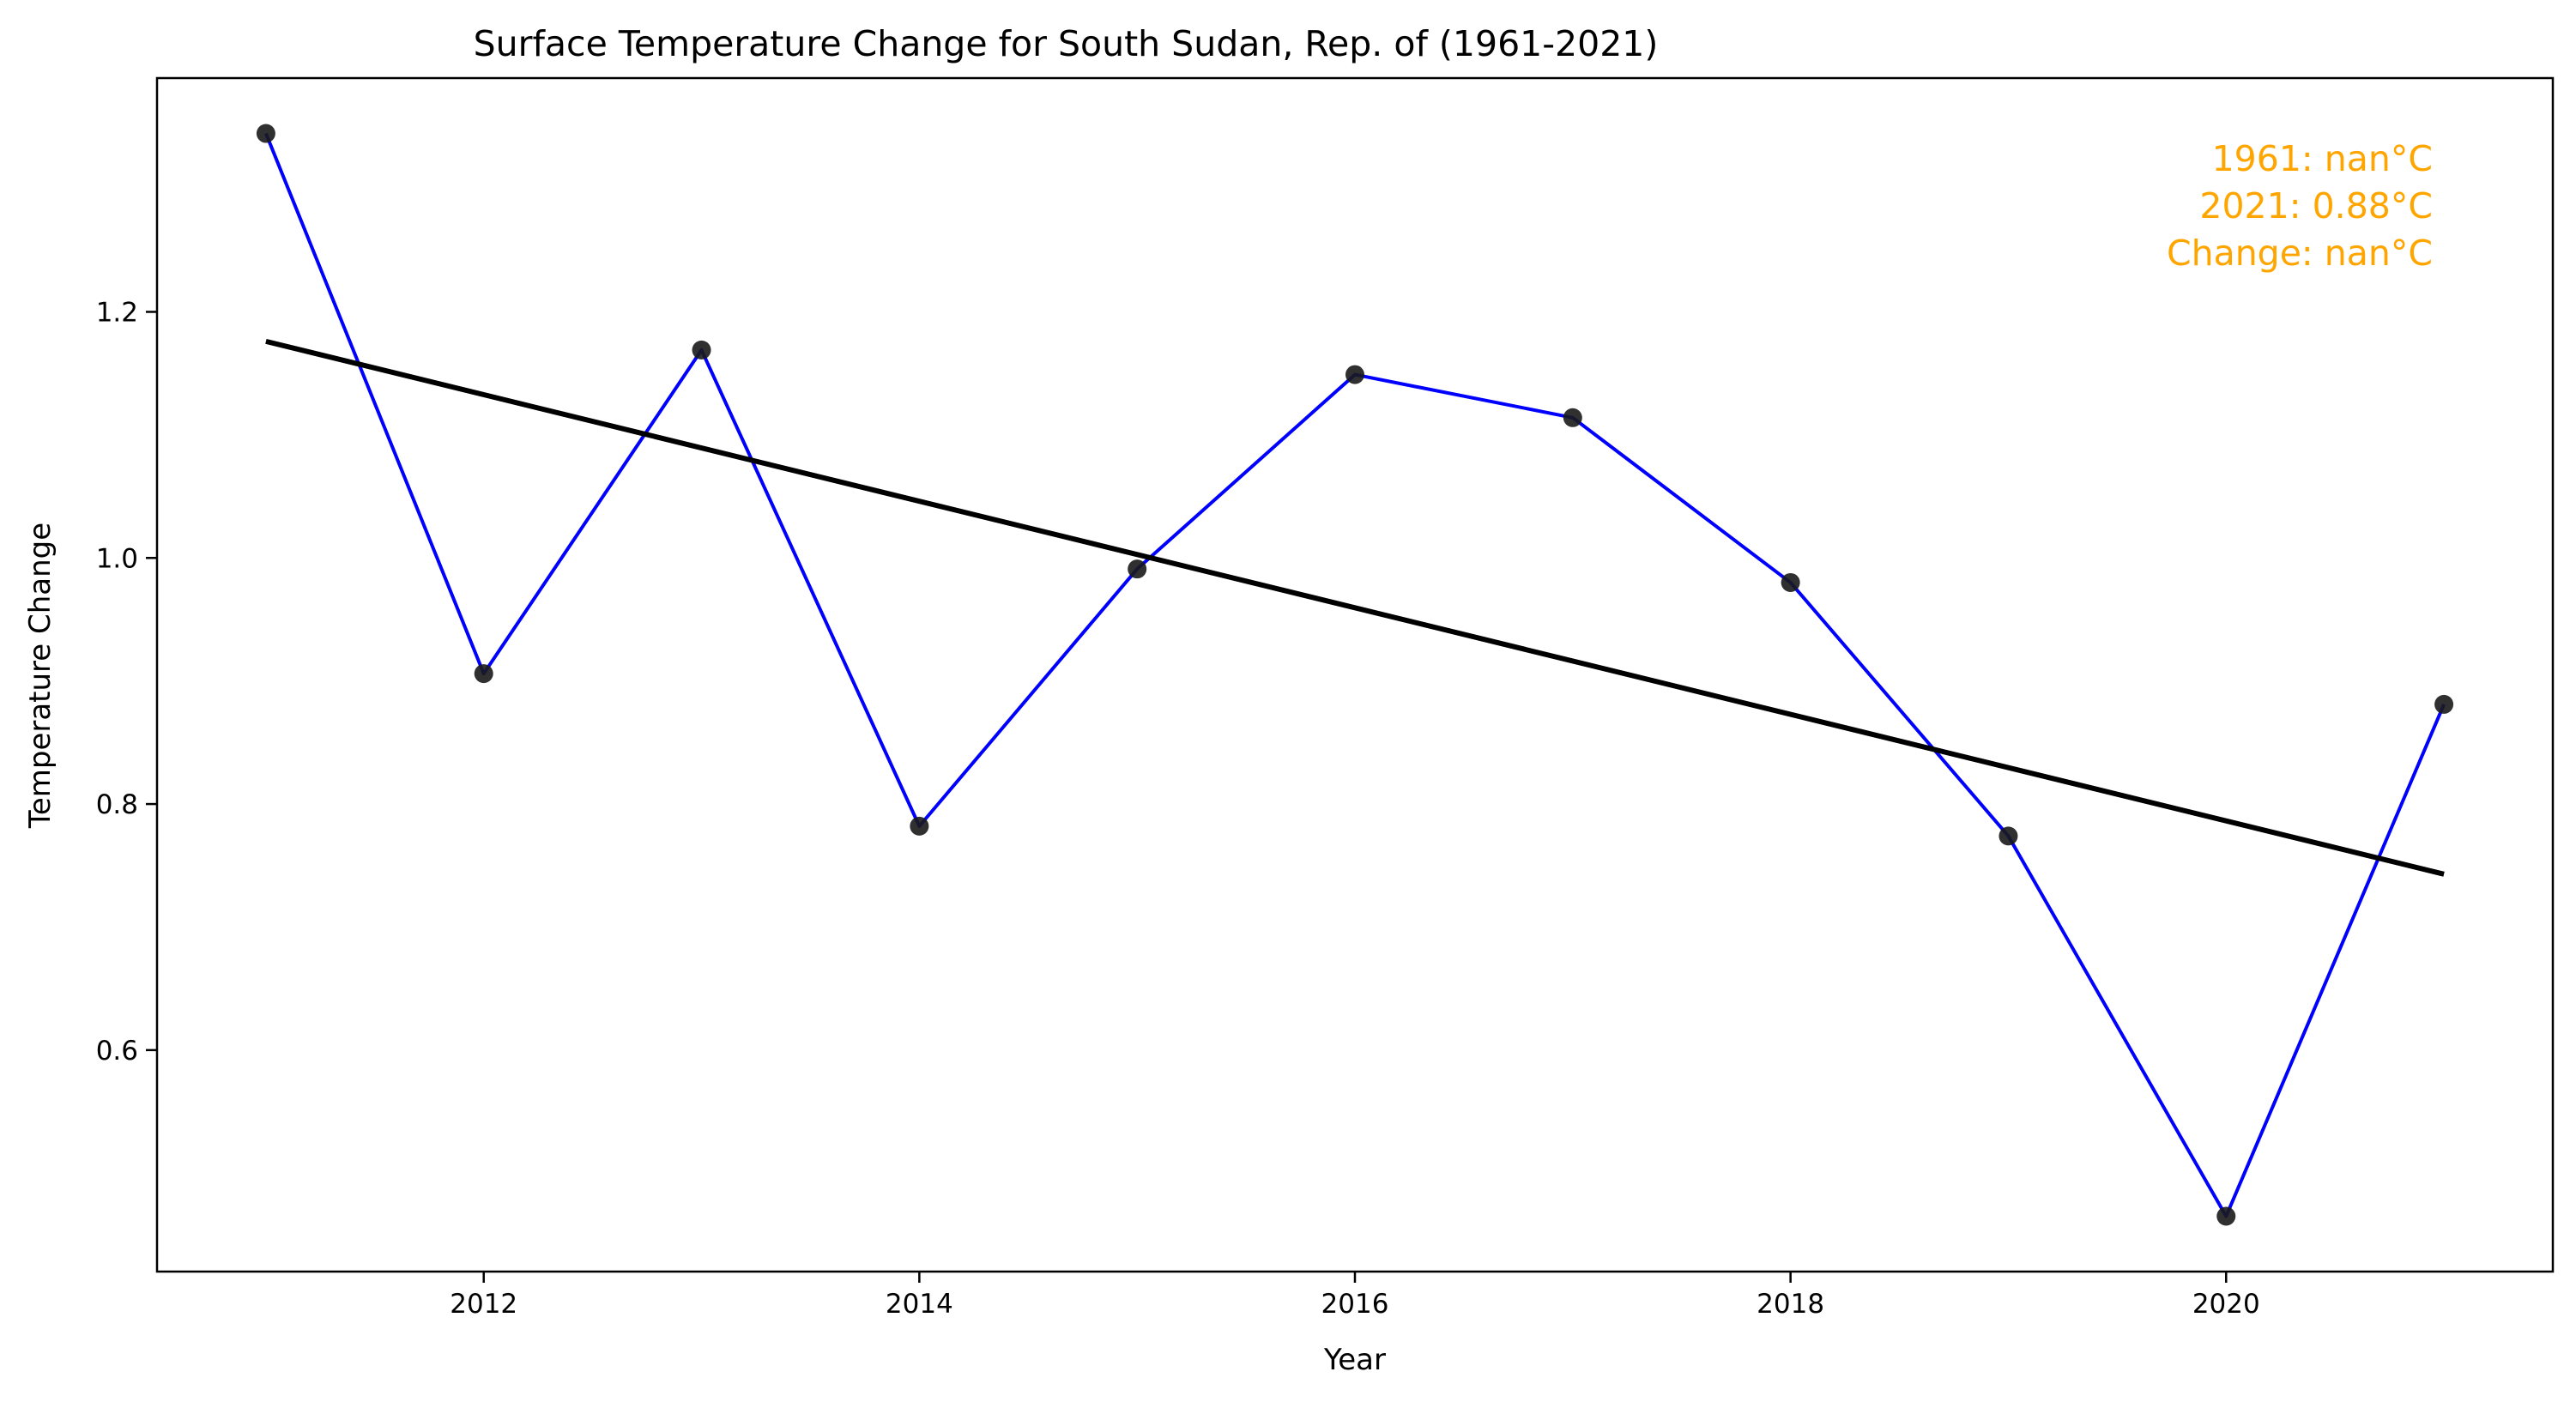 The width and height of the screenshot is (2576, 1402). What do you see at coordinates (40, 676) in the screenshot?
I see `y-axis-label: Temperature Change` at bounding box center [40, 676].